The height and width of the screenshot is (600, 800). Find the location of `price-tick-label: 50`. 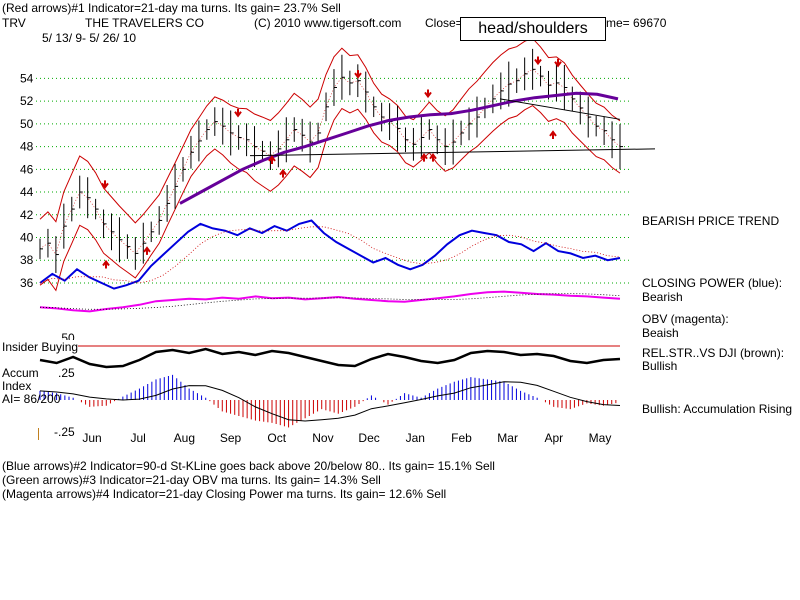

price-tick-label: 50 is located at coordinates (27, 124).